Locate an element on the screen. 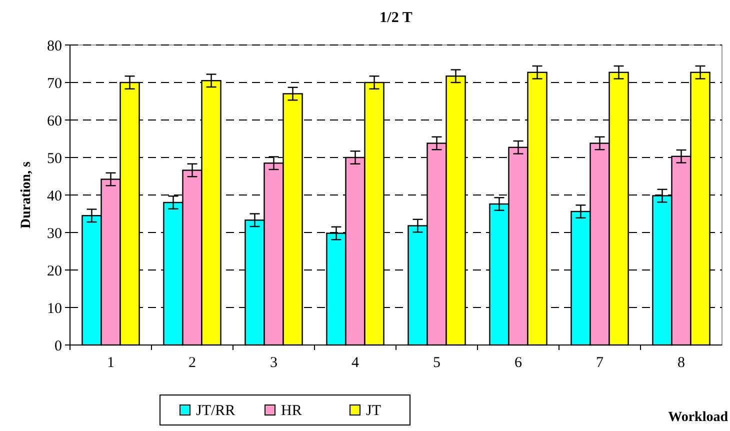  x-tick-label: 1 is located at coordinates (110, 363).